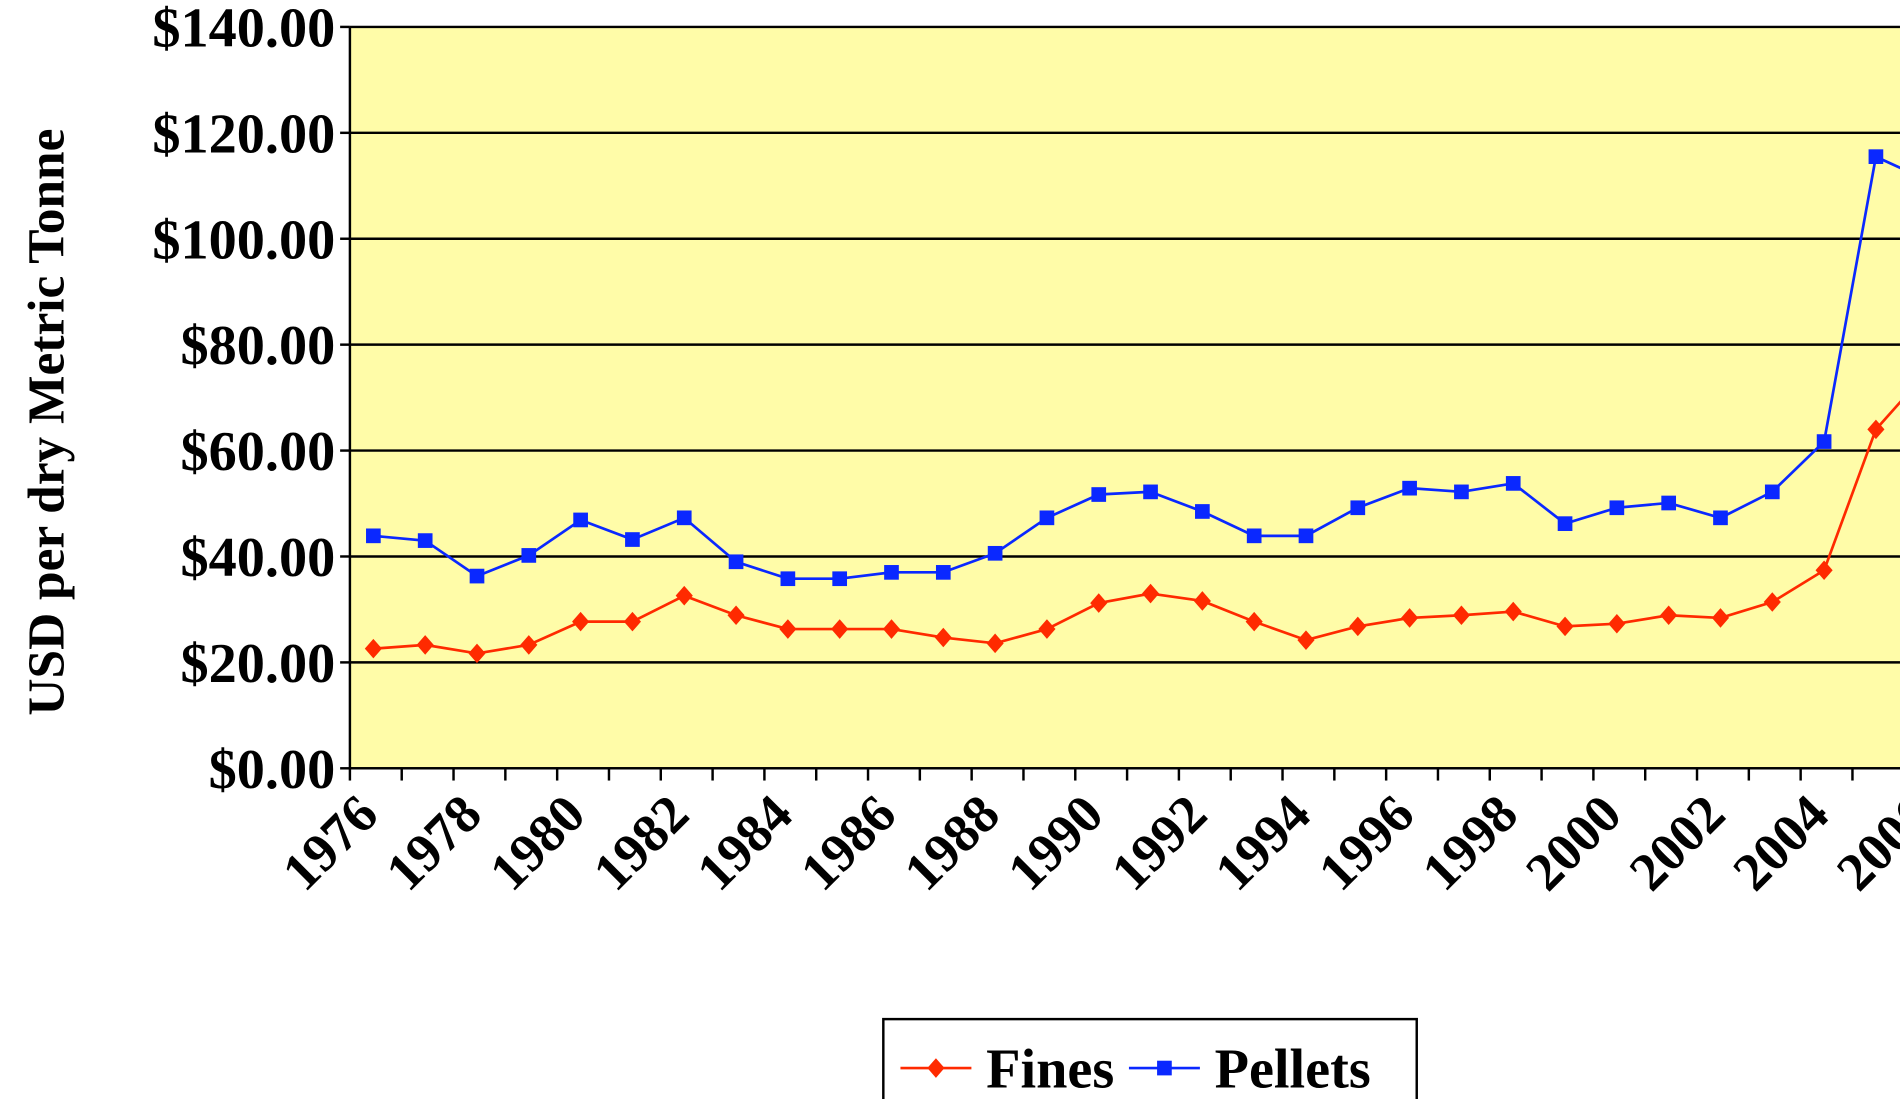  Describe the element at coordinates (257, 346) in the screenshot. I see `y-tick-label: $80.00` at that location.